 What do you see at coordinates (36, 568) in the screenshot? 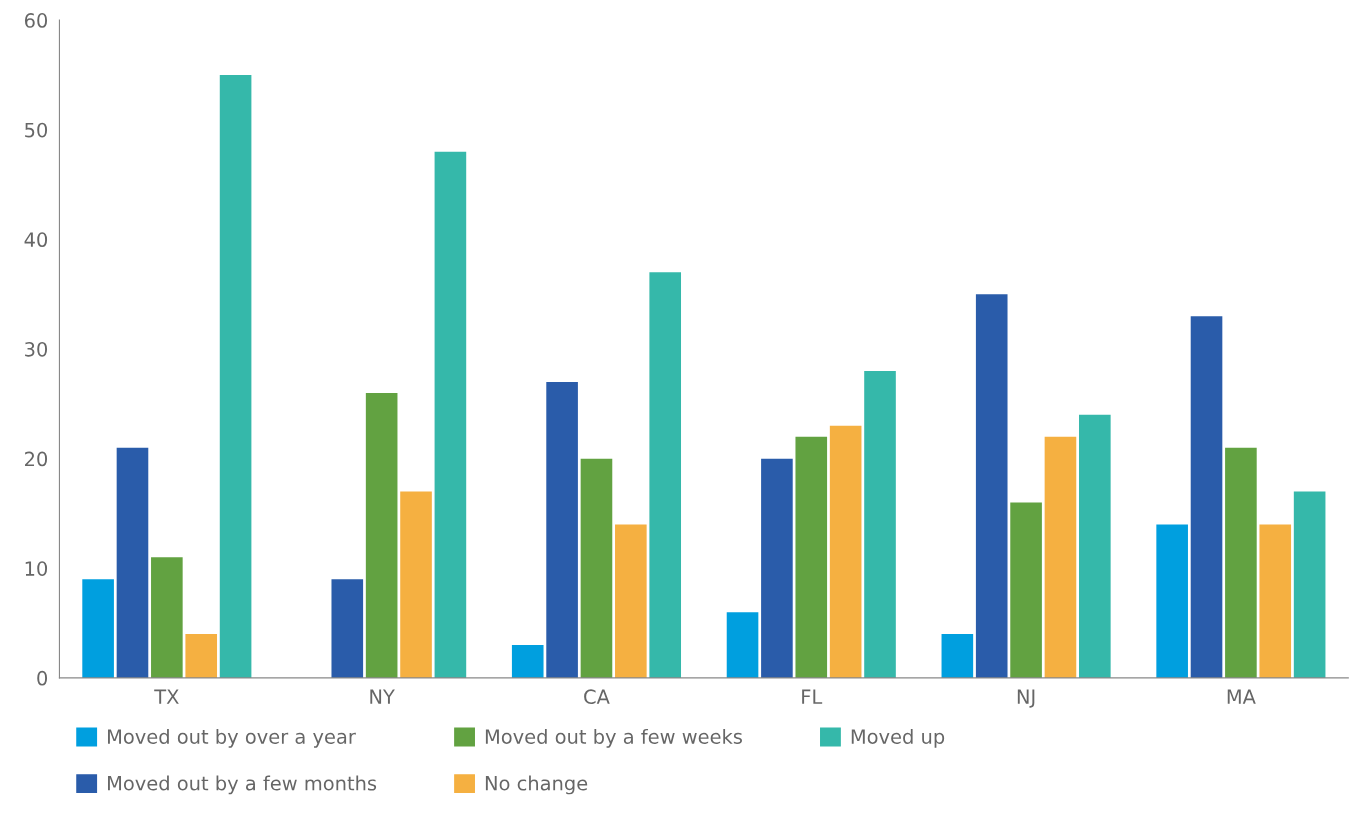
I see `y-tick-label: 10` at bounding box center [36, 568].